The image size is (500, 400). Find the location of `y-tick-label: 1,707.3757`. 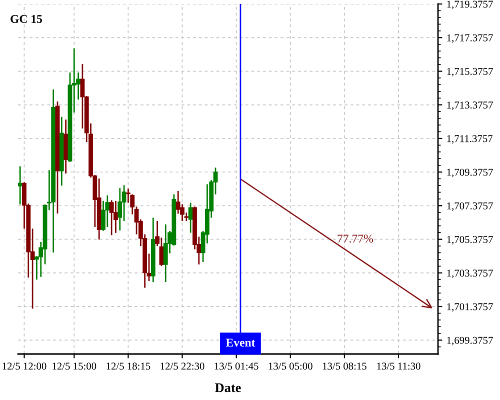

y-tick-label: 1,707.3757 is located at coordinates (470, 206).